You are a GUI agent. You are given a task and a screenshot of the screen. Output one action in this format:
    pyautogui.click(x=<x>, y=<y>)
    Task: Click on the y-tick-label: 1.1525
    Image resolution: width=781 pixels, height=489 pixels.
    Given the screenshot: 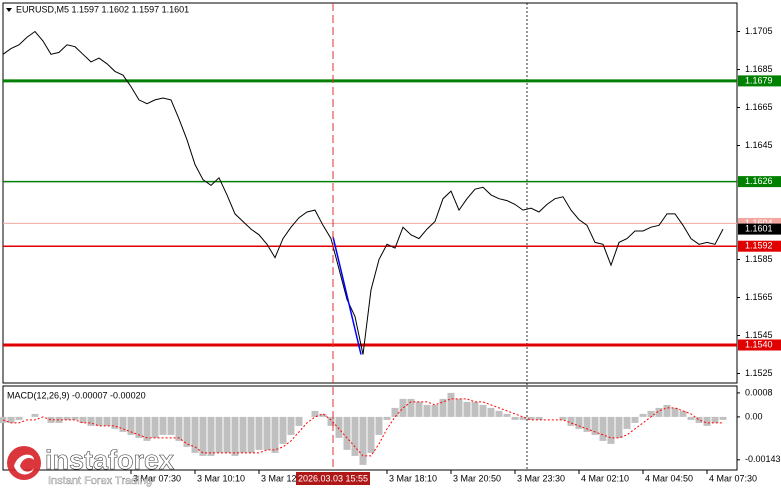 What is the action you would take?
    pyautogui.click(x=759, y=373)
    